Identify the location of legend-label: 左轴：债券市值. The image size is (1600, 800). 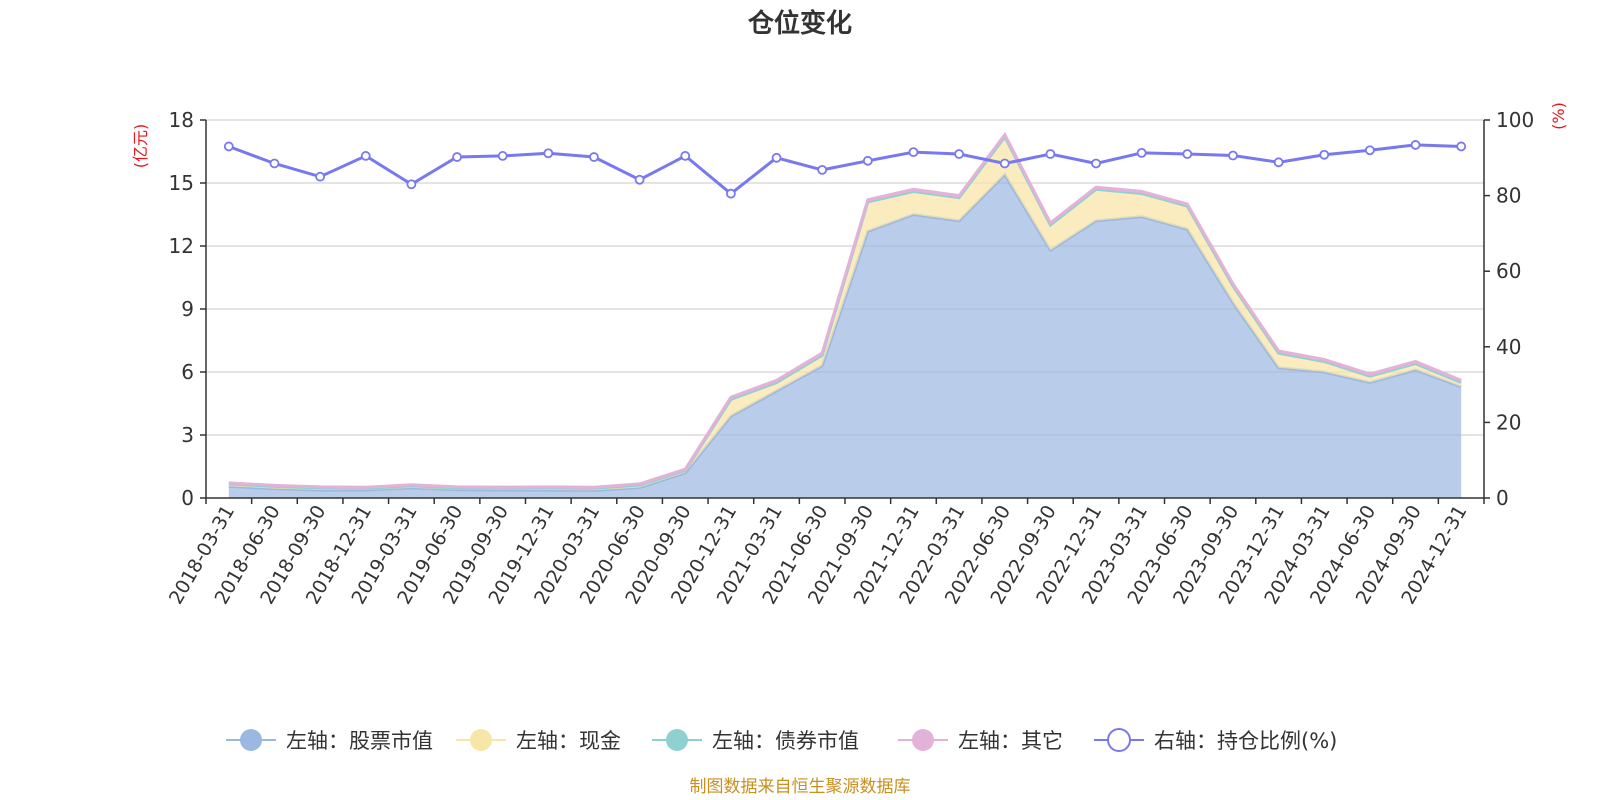
(785, 741).